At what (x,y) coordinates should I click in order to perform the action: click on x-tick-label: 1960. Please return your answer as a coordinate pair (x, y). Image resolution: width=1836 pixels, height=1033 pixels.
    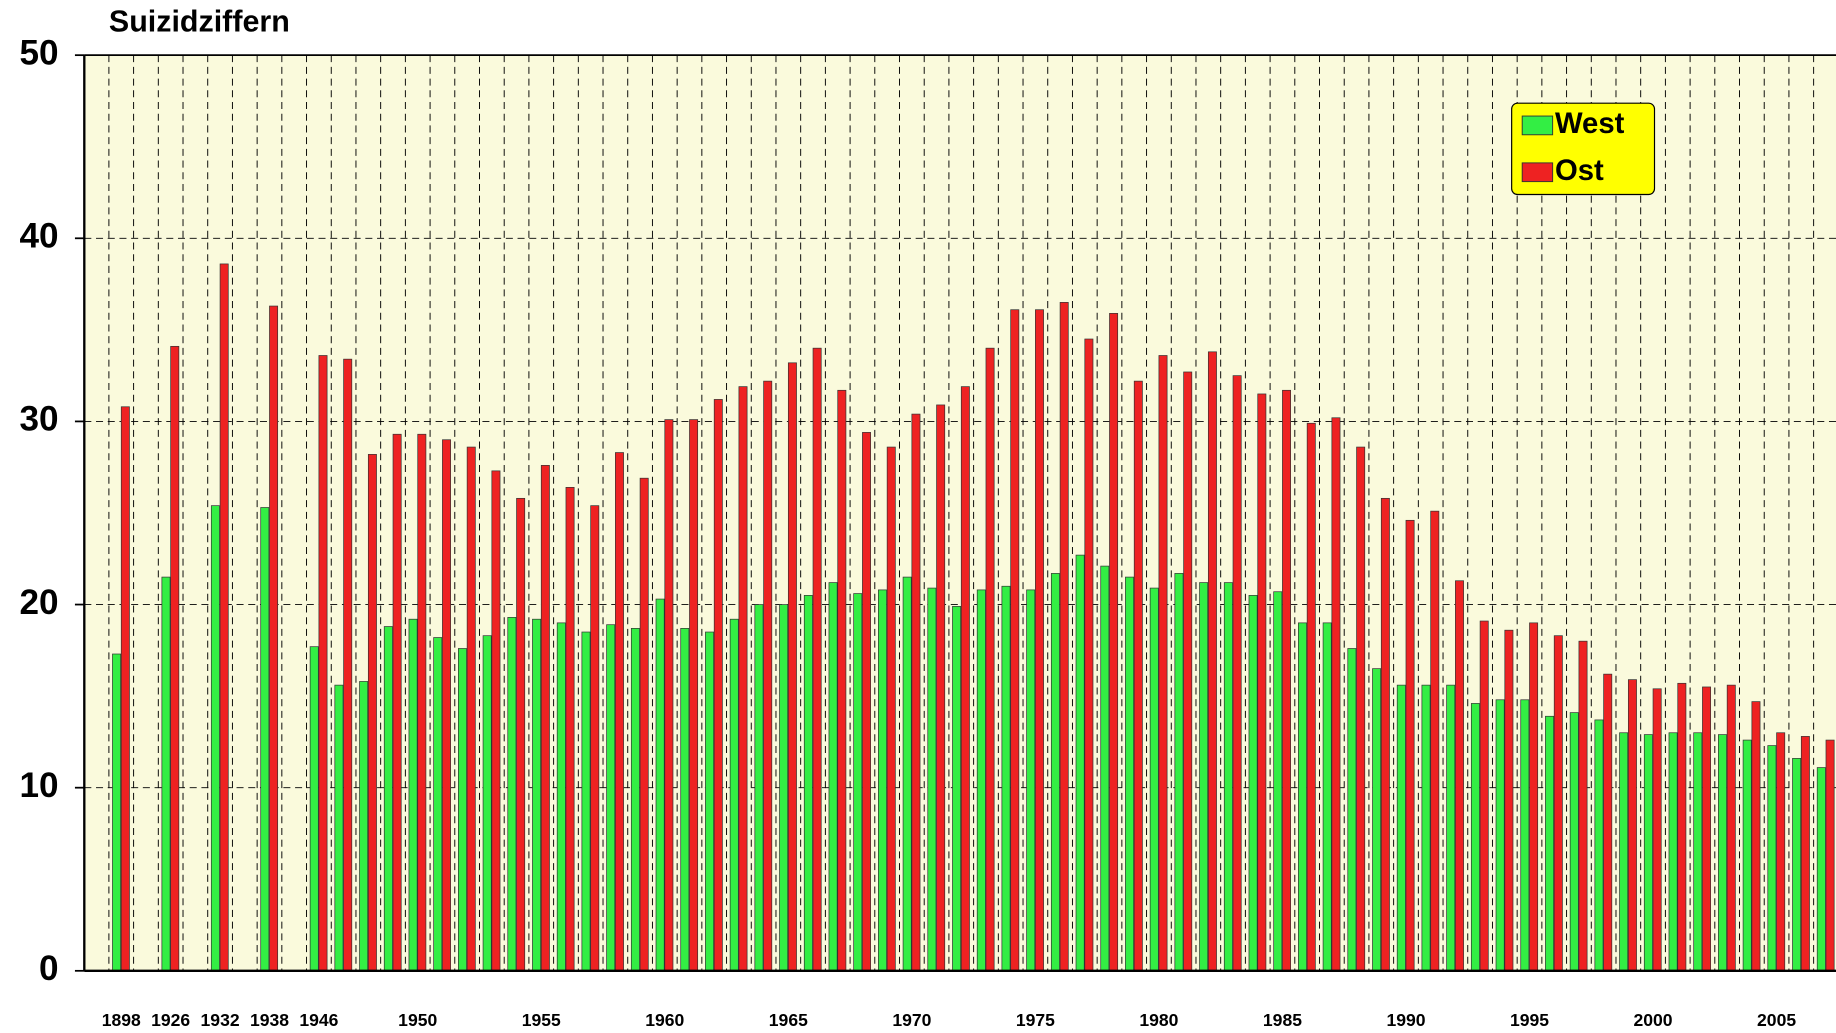
    Looking at the image, I should click on (664, 1020).